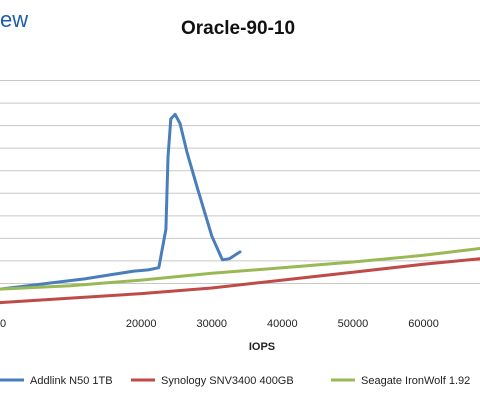 The width and height of the screenshot is (480, 401). I want to click on x-tick-label: 50000, so click(353, 324).